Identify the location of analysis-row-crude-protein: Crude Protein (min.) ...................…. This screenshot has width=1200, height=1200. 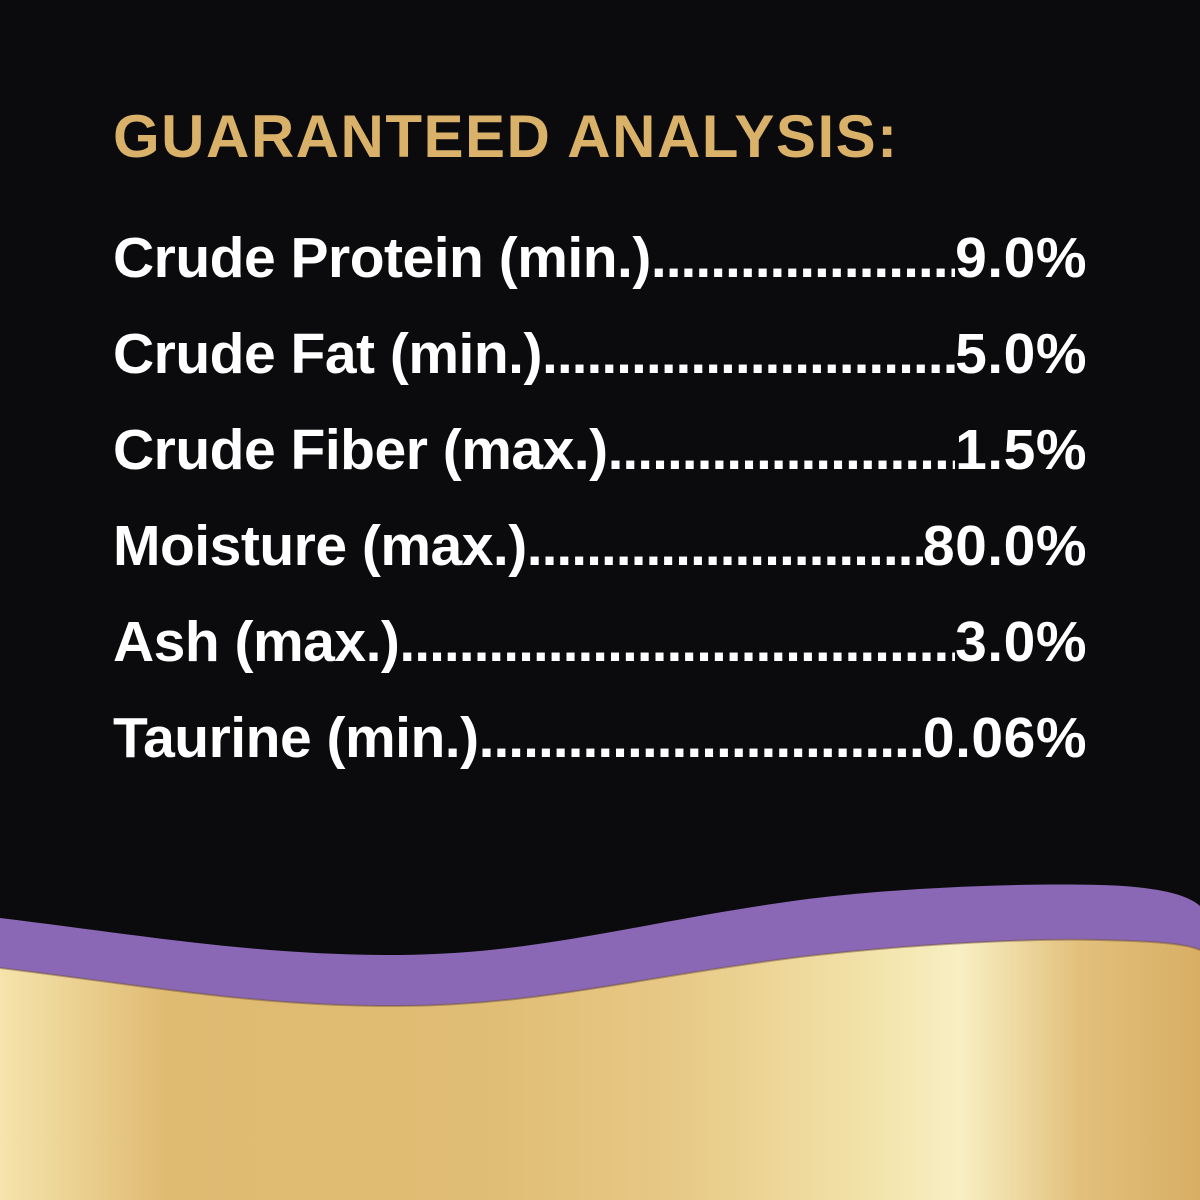
(600, 258).